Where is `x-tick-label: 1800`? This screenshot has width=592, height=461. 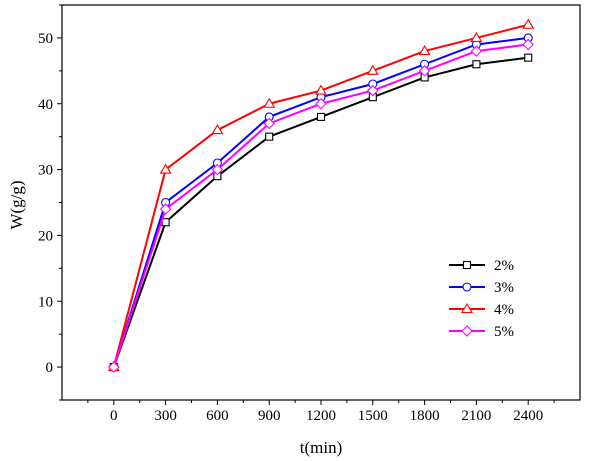 x-tick-label: 1800 is located at coordinates (425, 416).